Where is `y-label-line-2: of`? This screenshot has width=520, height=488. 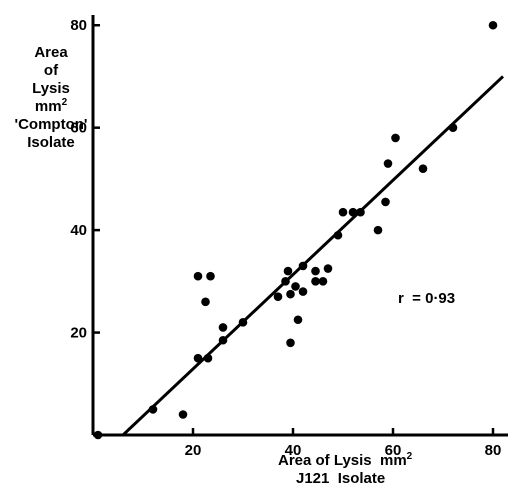 y-label-line-2: of is located at coordinates (51, 70).